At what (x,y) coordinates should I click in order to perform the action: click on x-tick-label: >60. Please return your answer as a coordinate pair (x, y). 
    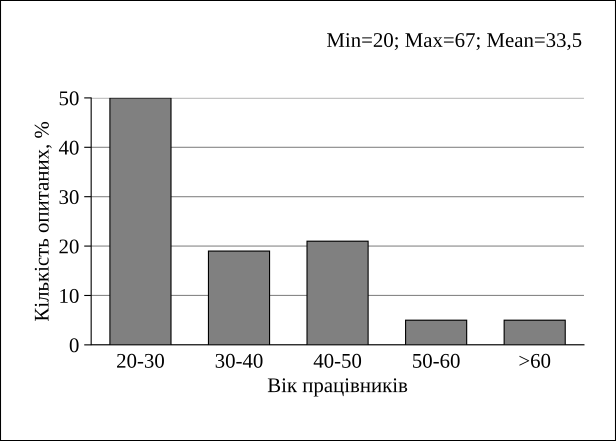
    Looking at the image, I should click on (534, 361).